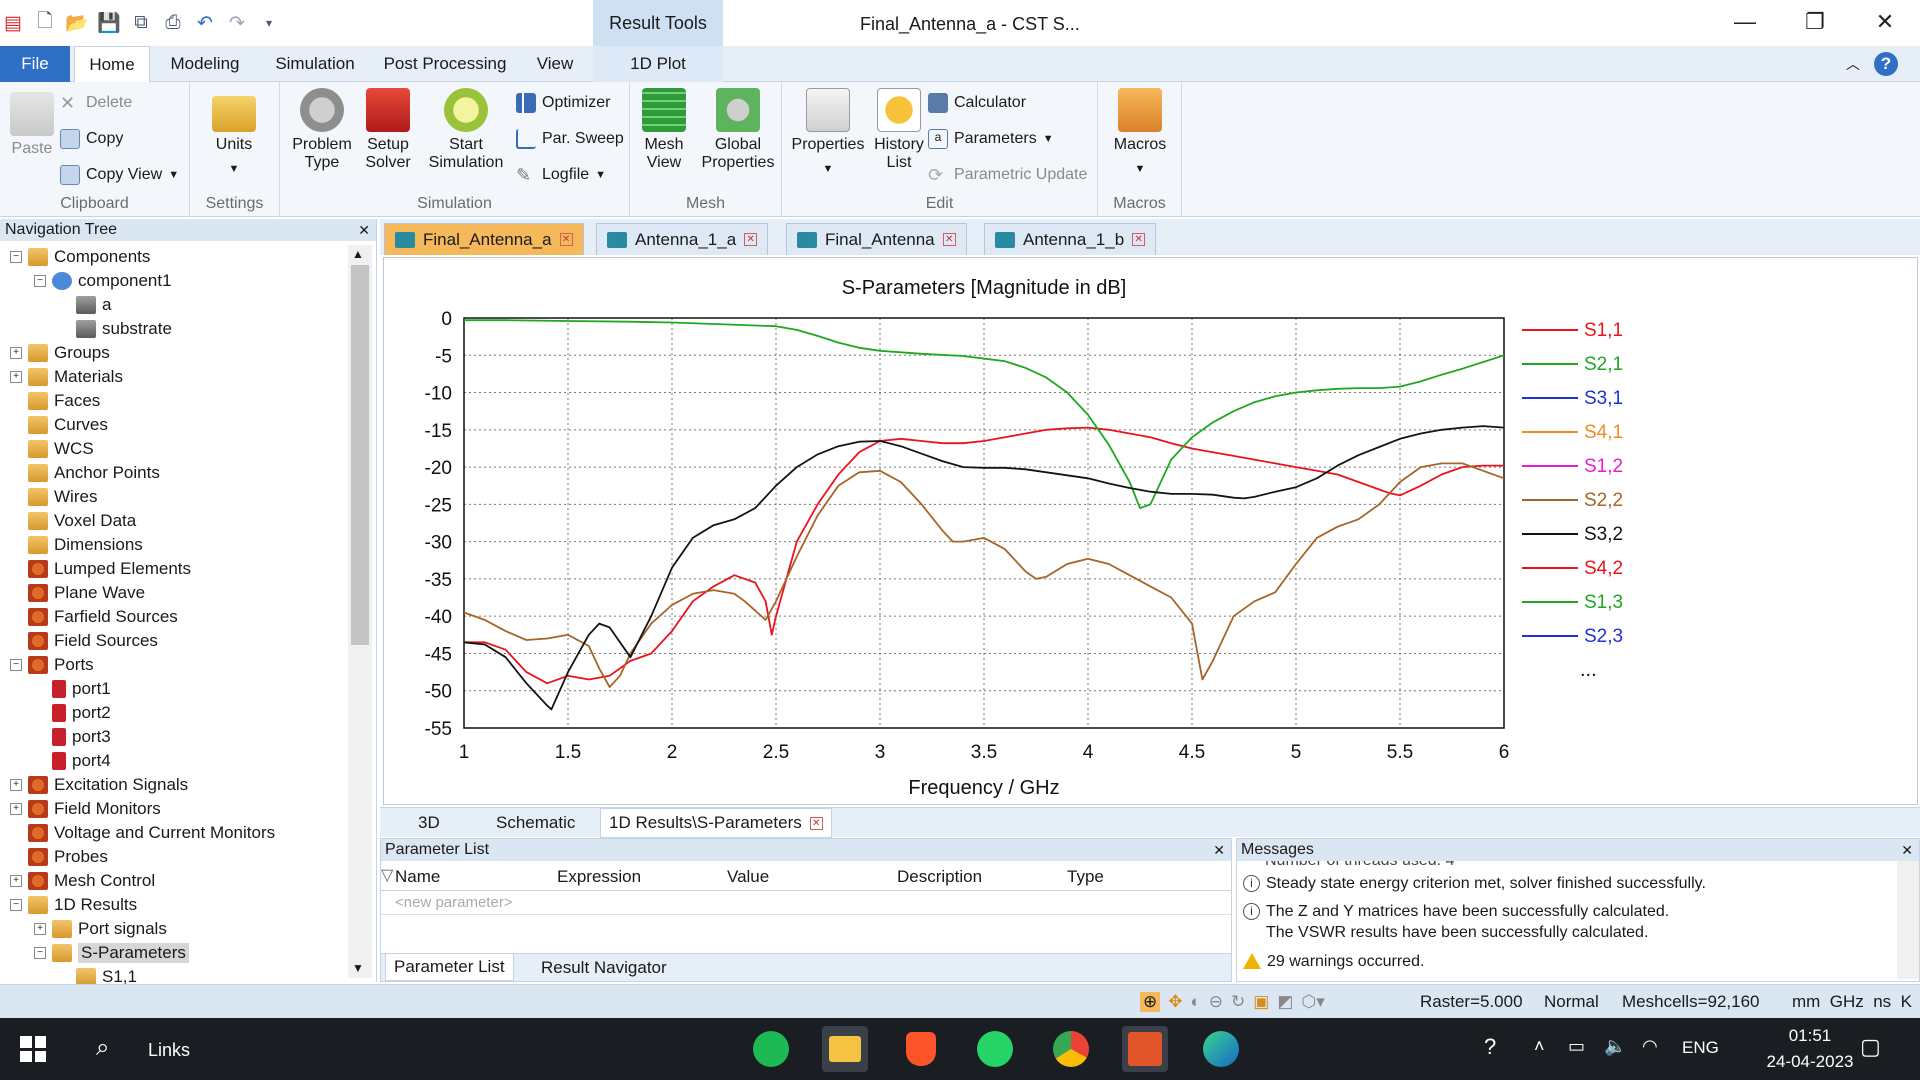 The width and height of the screenshot is (1920, 1080). Describe the element at coordinates (1216, 1001) in the screenshot. I see `zoom-out-icon: ⊖` at that location.